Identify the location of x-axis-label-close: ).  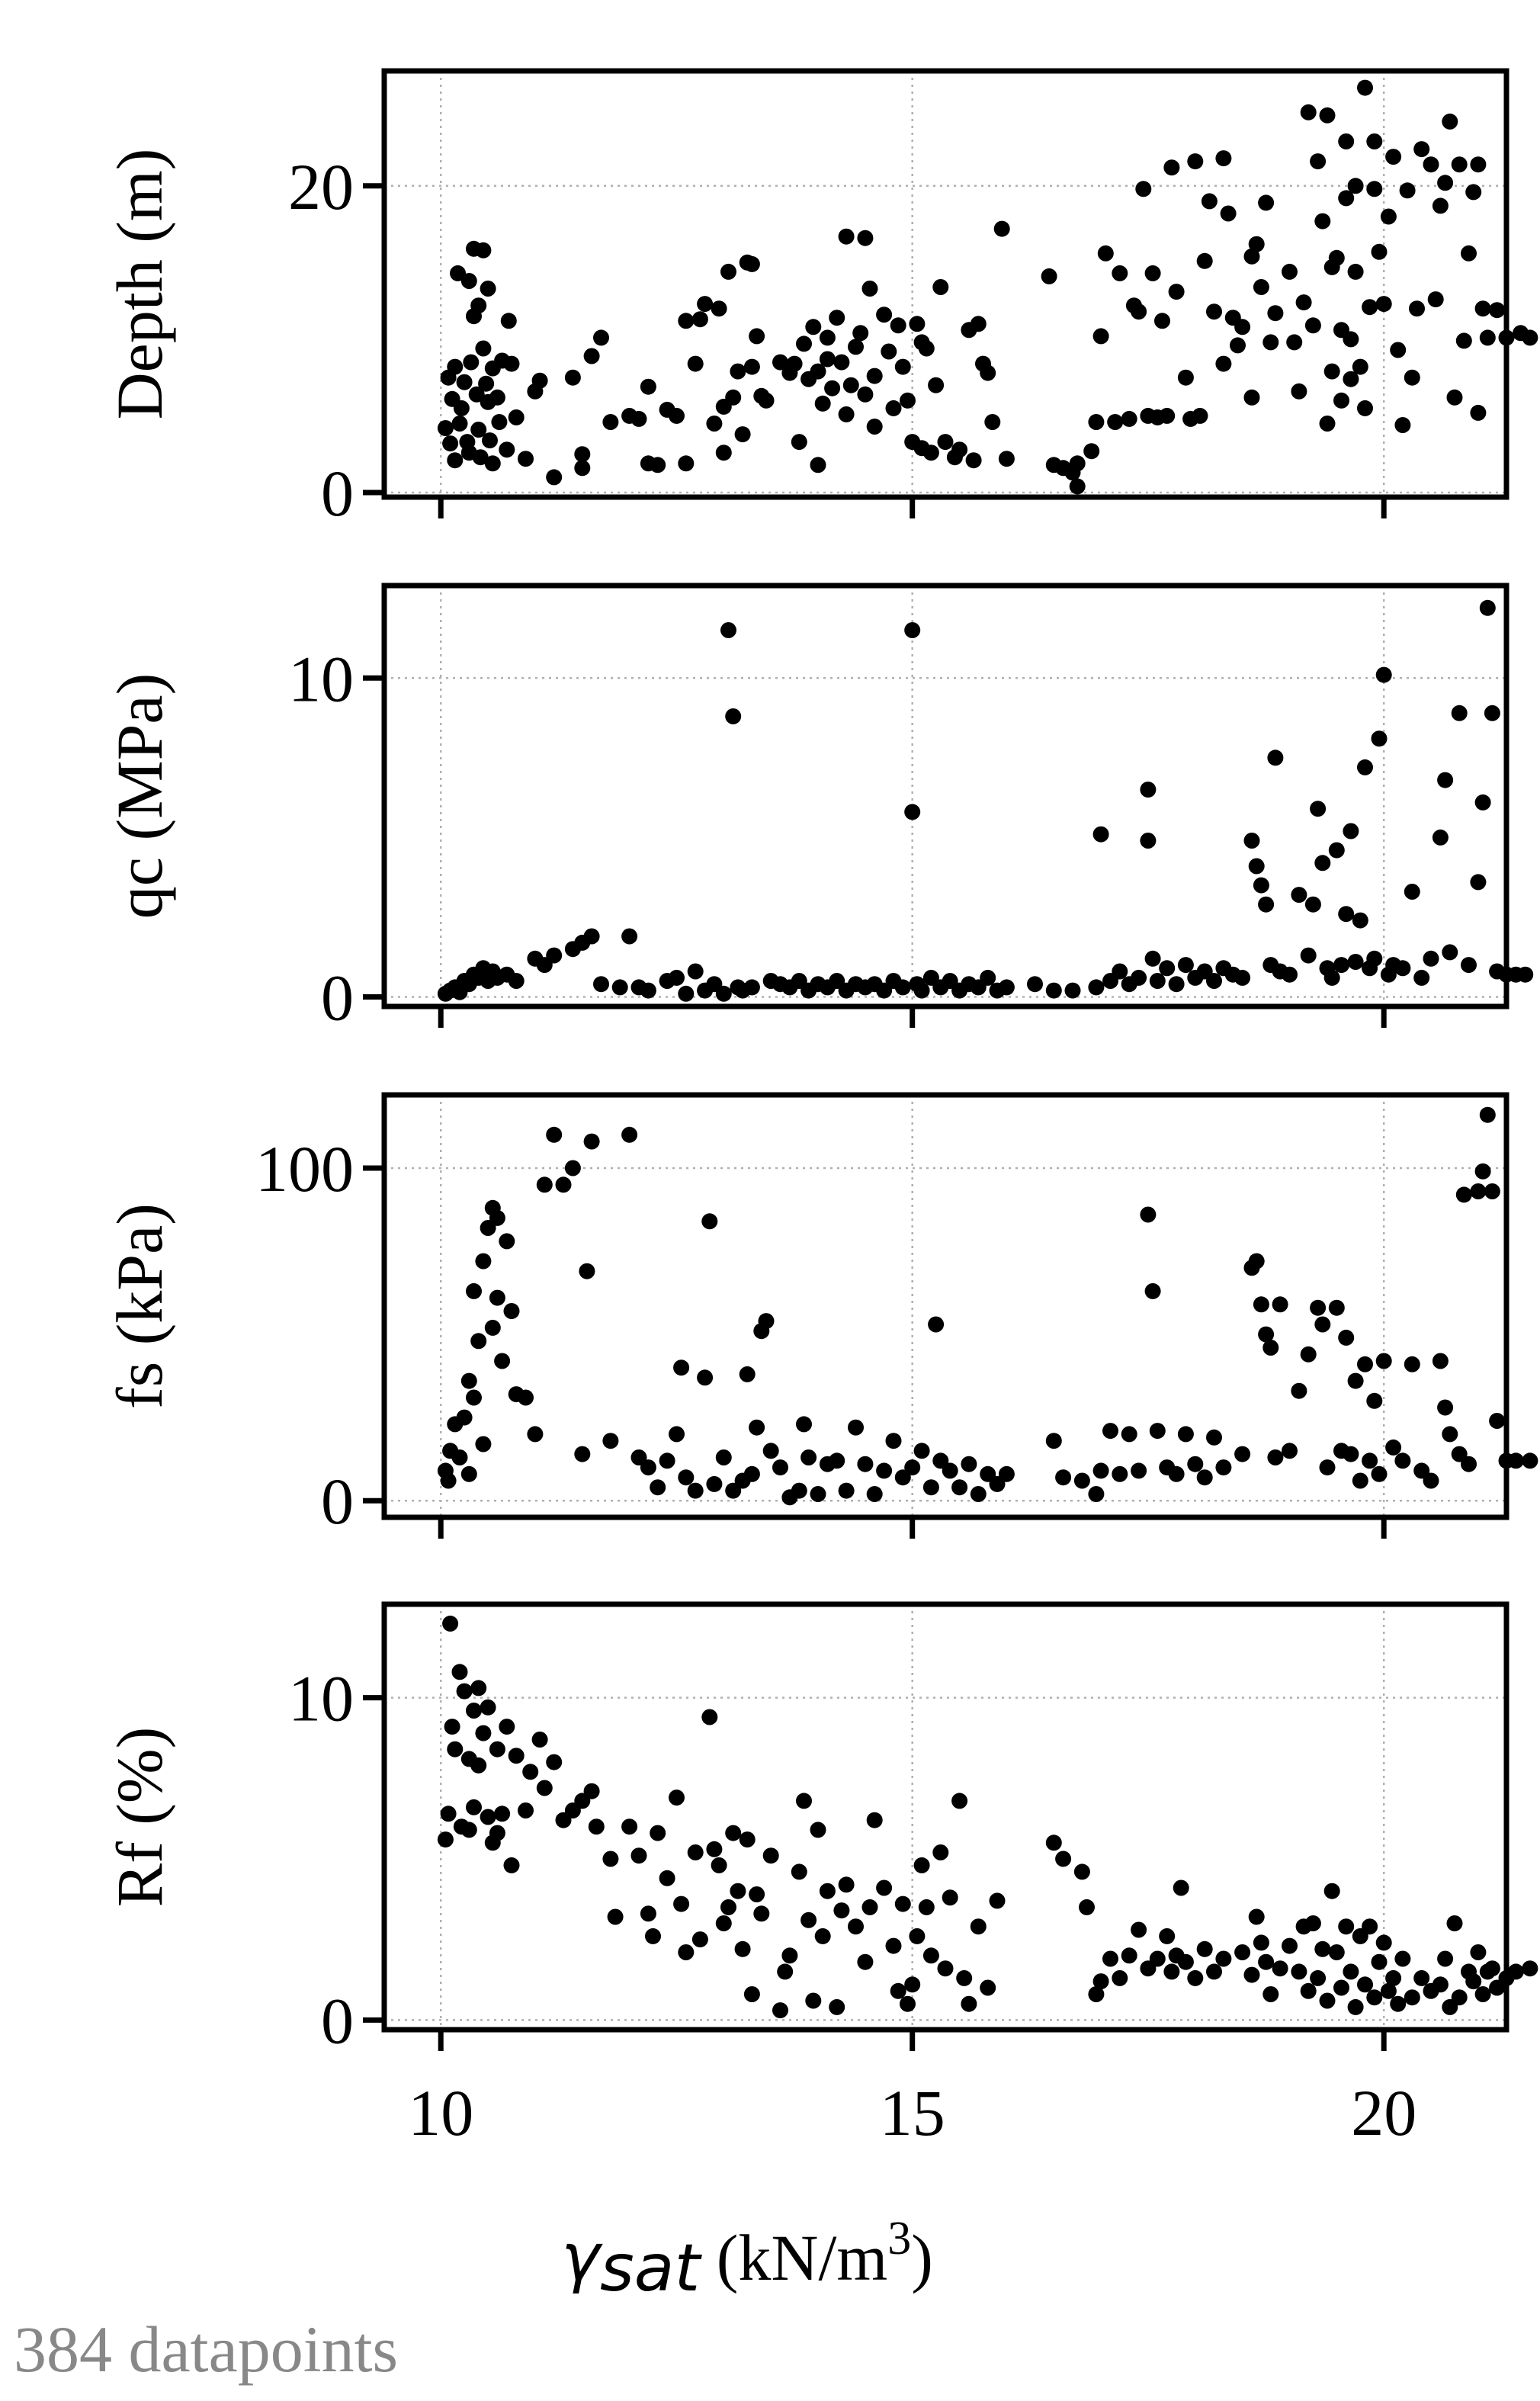
(922, 2257).